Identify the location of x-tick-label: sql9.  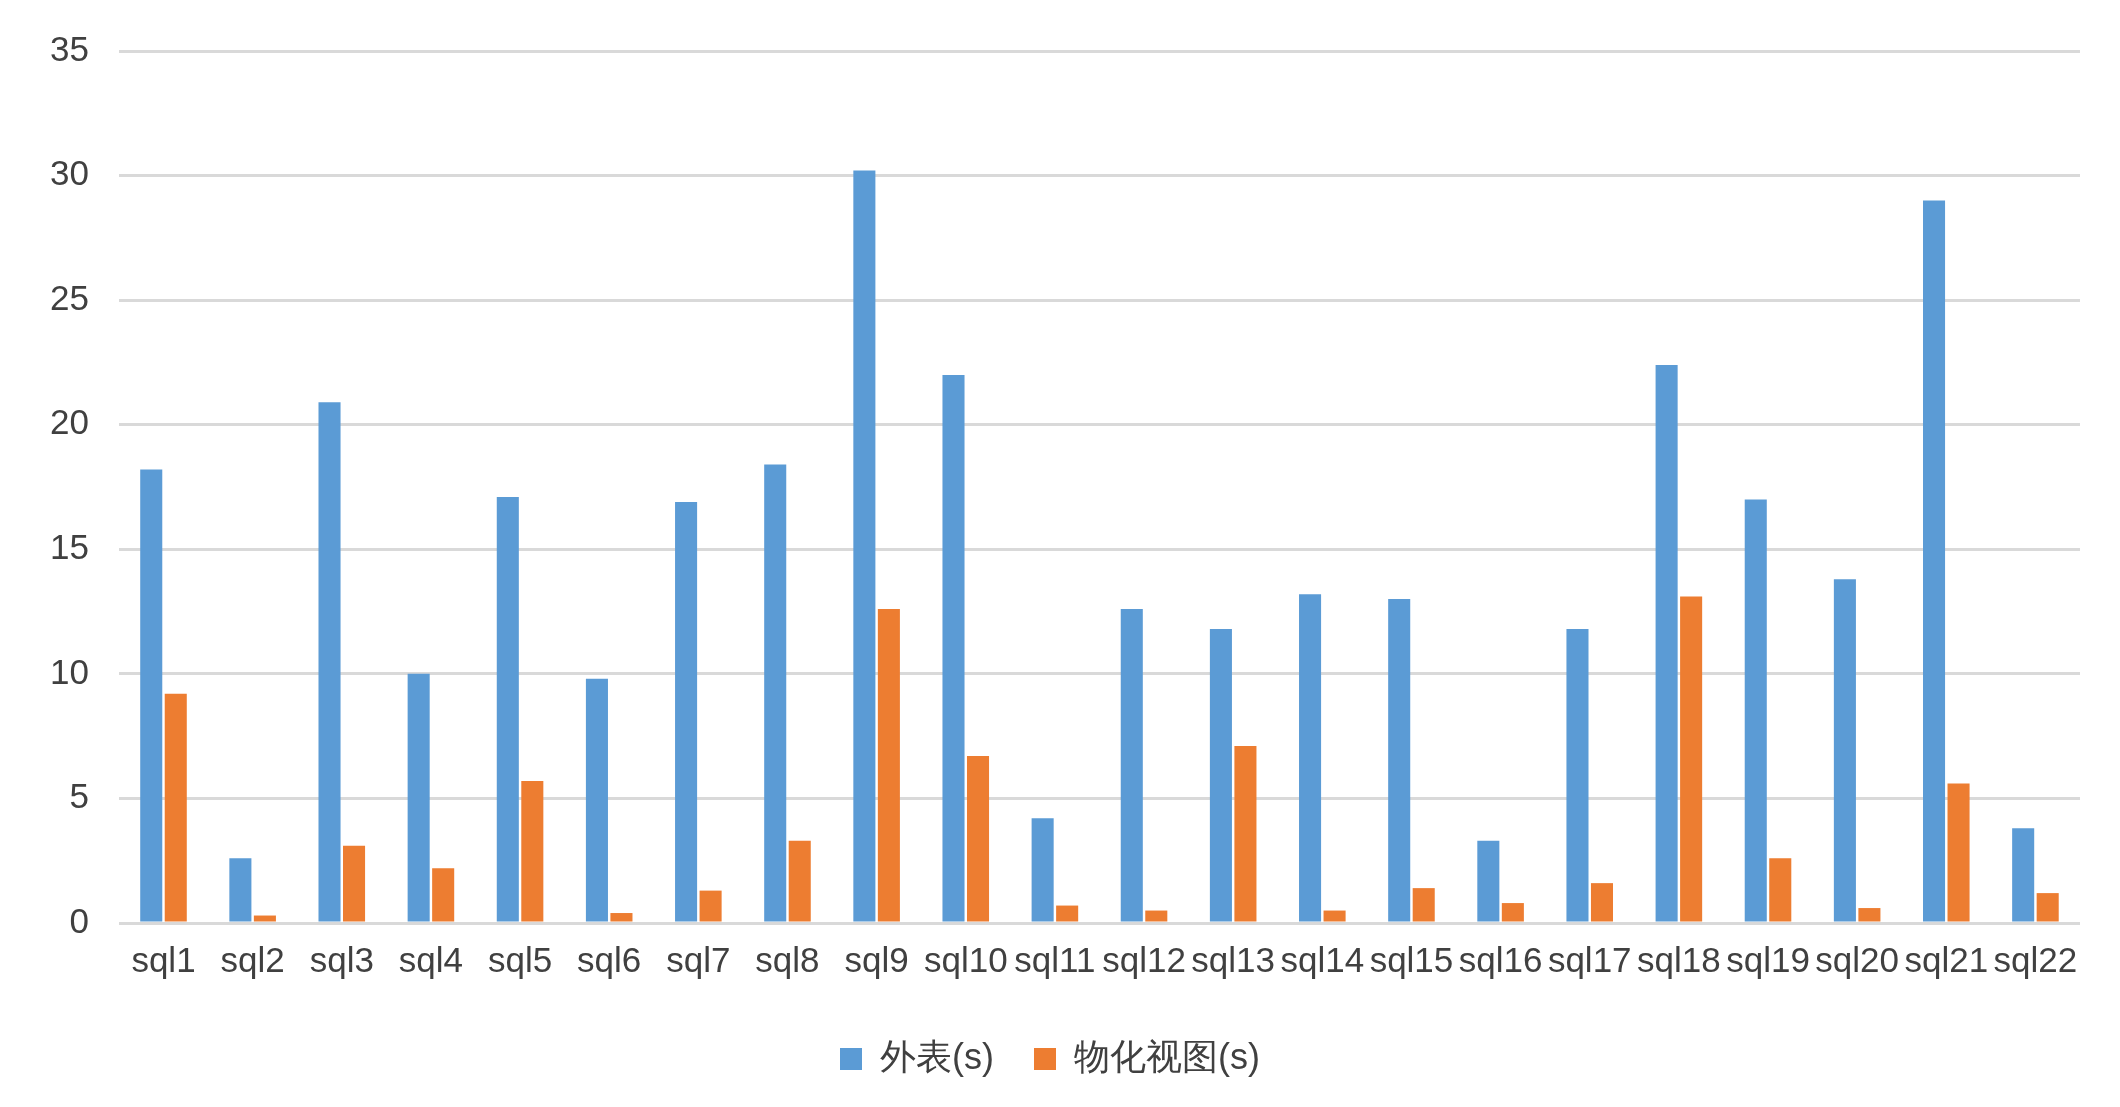
(876, 959).